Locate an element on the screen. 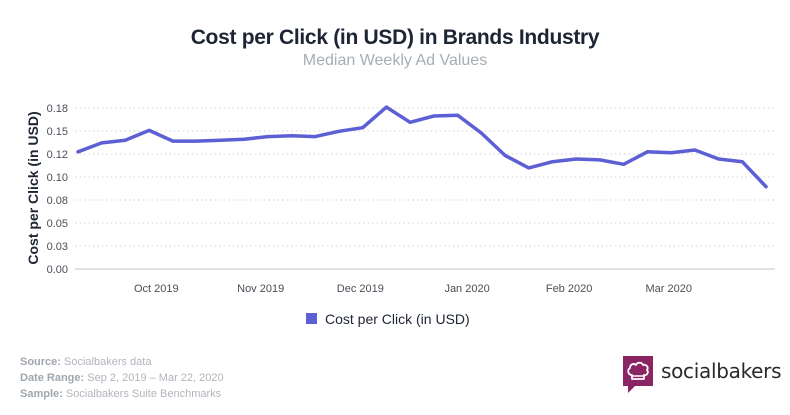 This screenshot has width=790, height=415. y-tick-label: 0.05 is located at coordinates (57, 224).